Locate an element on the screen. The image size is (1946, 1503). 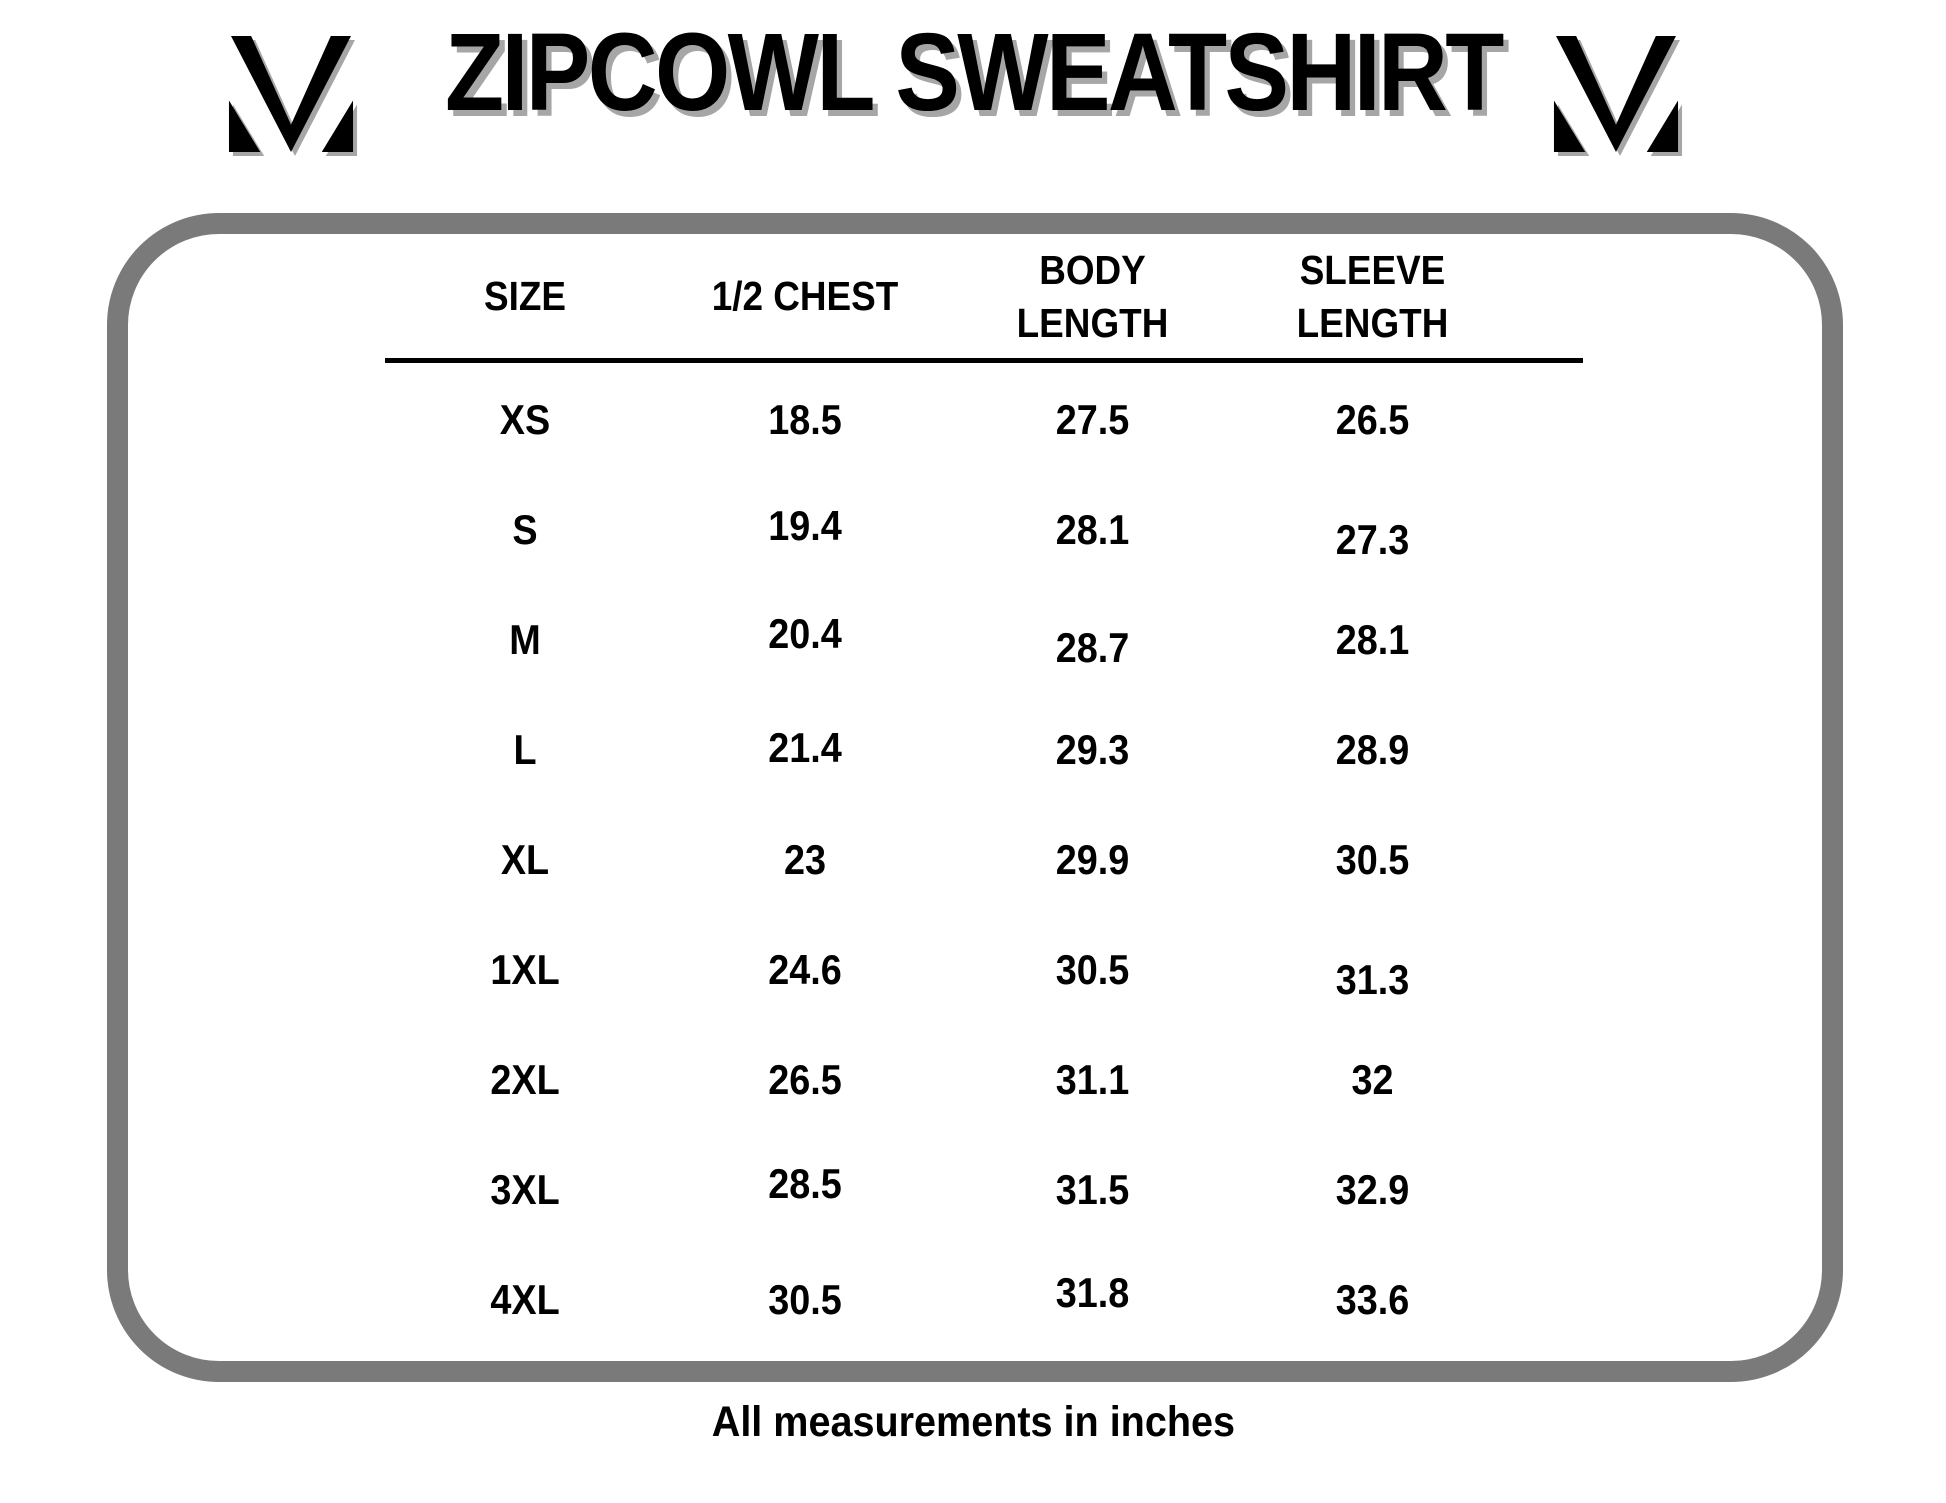
table-row: XS 18.5 27.5 26.5 is located at coordinates (945, 420).